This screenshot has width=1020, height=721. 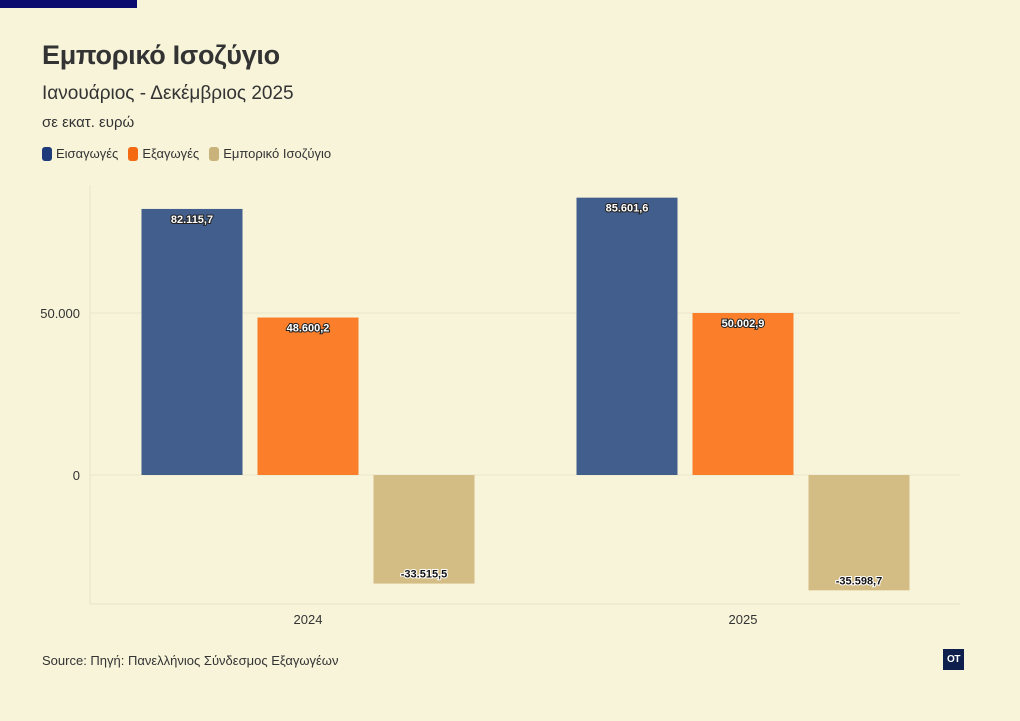 I want to click on legend-label-imports: Εισαγωγές, so click(x=87, y=153).